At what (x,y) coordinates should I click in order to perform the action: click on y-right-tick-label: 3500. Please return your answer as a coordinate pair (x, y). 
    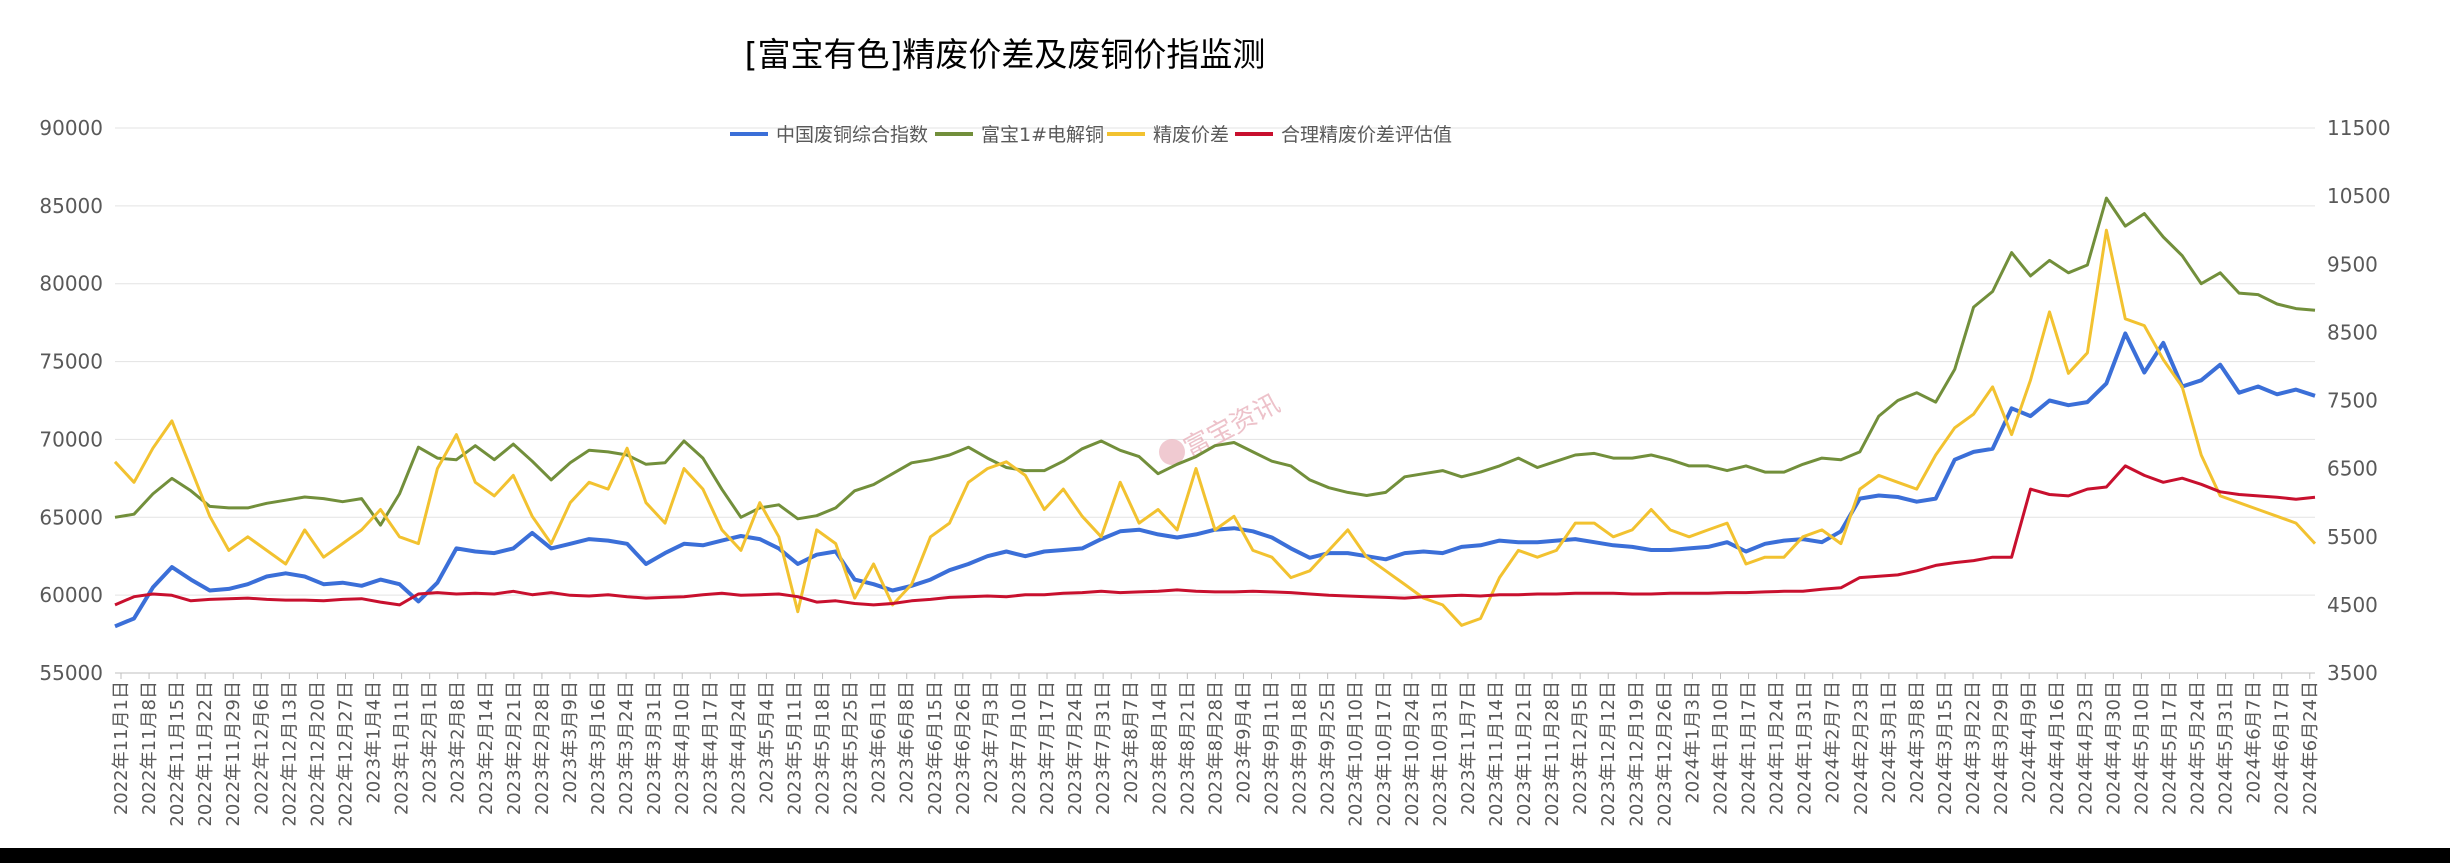
    Looking at the image, I should click on (2352, 673).